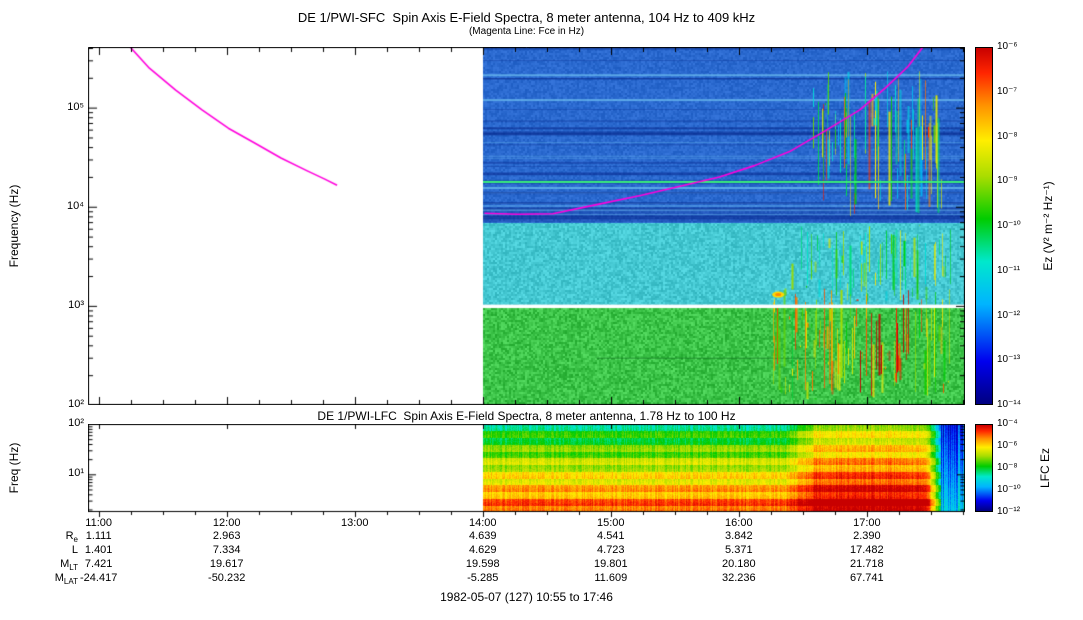 The height and width of the screenshot is (620, 1083). Describe the element at coordinates (738, 564) in the screenshot. I see `ephemeris-value: 20.180` at that location.